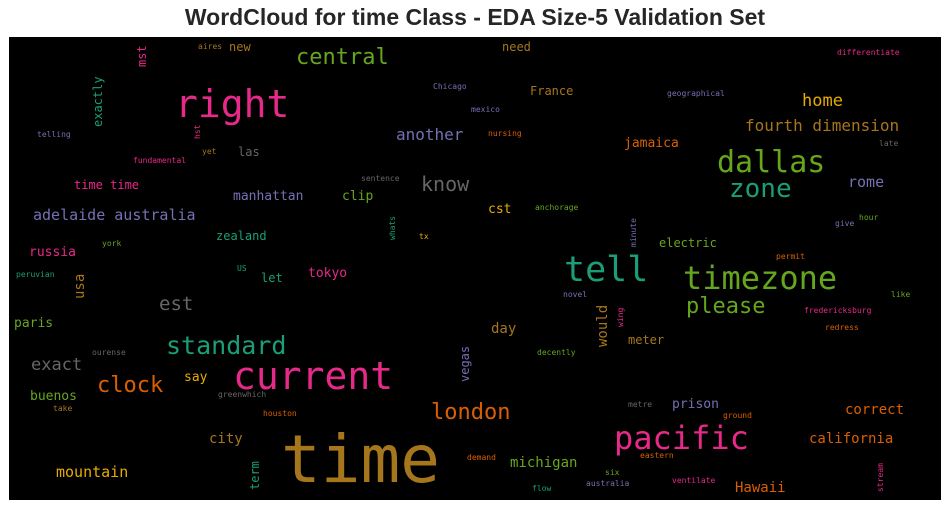 Image resolution: width=950 pixels, height=511 pixels. Describe the element at coordinates (875, 410) in the screenshot. I see `word-correct: correct` at that location.